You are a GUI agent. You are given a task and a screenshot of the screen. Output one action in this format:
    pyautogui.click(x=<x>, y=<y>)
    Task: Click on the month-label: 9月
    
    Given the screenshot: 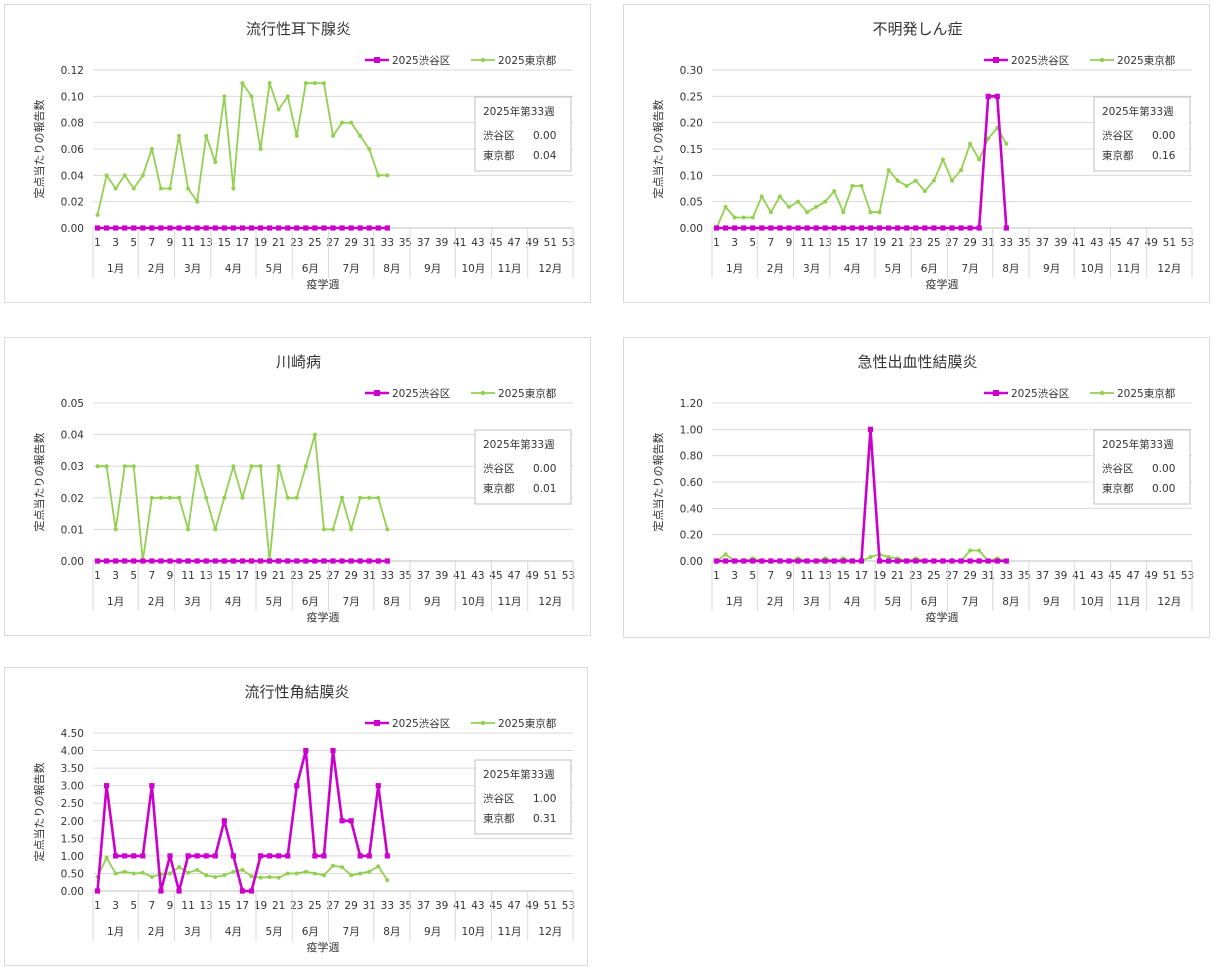 What is the action you would take?
    pyautogui.click(x=432, y=269)
    